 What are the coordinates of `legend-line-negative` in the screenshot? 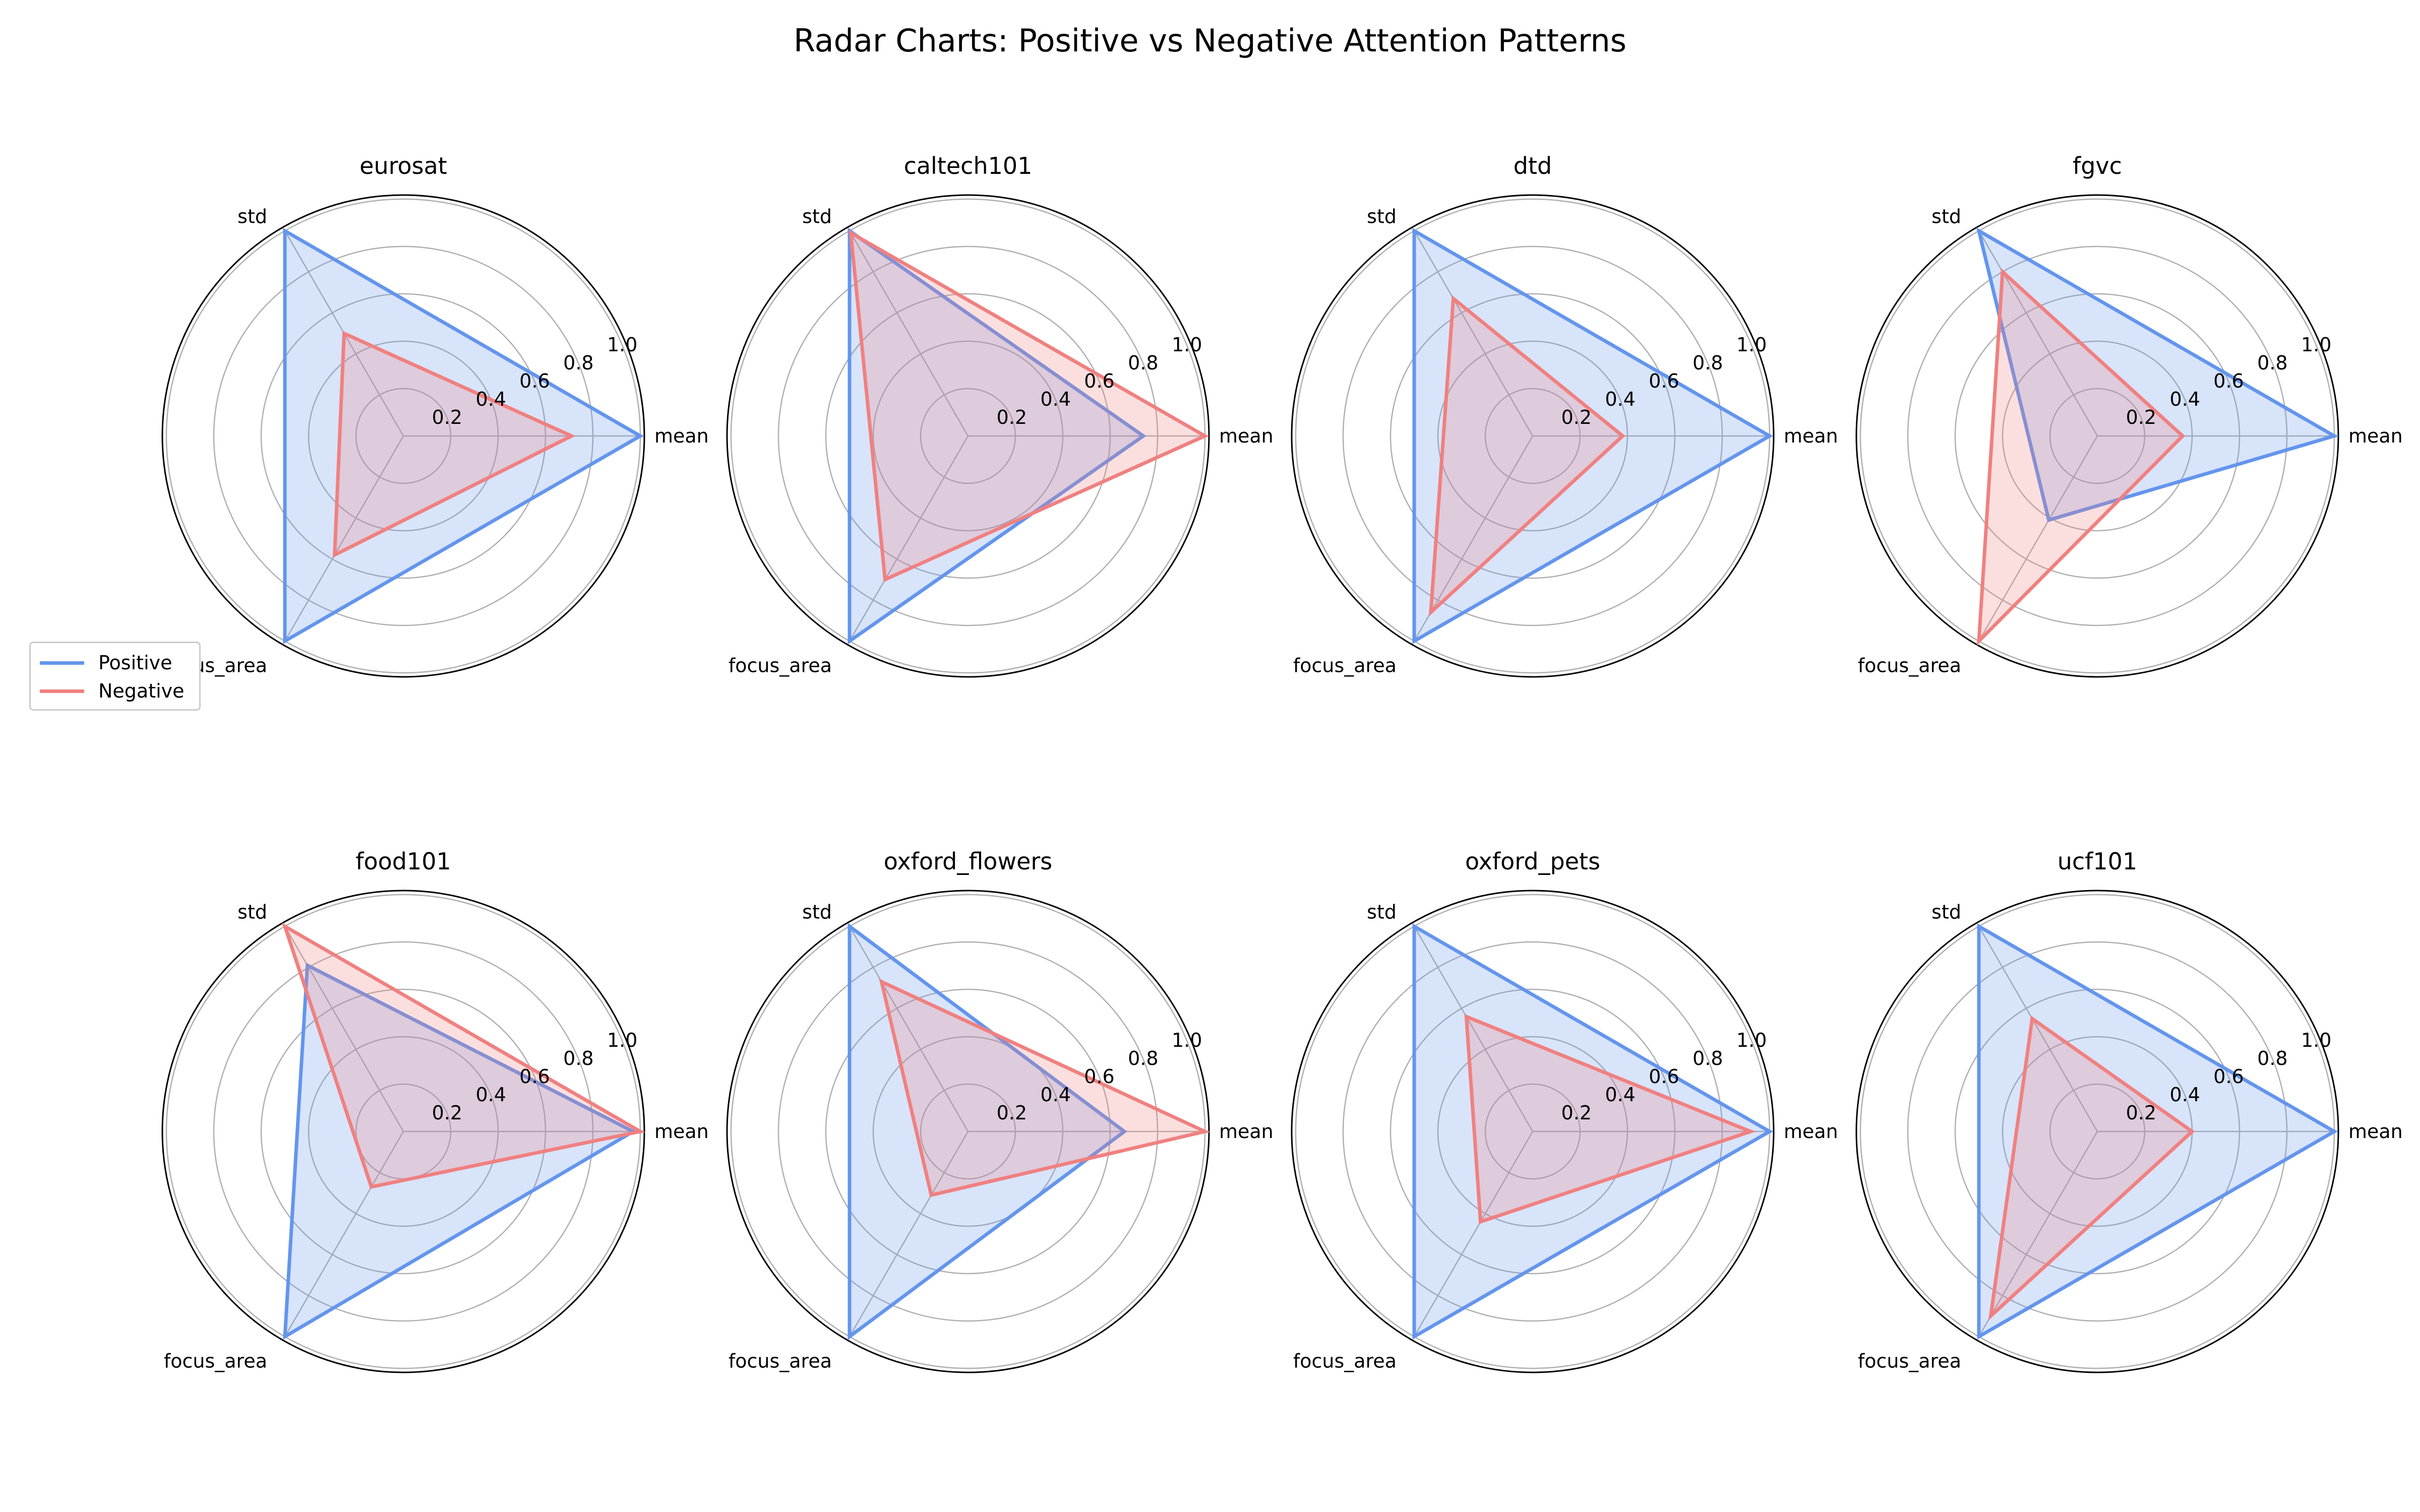 It's located at (62, 691).